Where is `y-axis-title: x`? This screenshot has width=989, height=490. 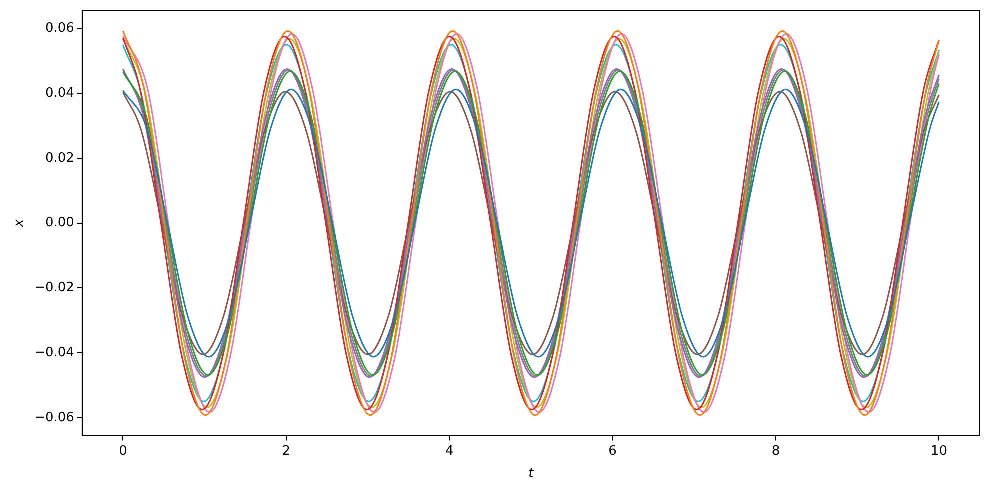 y-axis-title: x is located at coordinates (20, 223).